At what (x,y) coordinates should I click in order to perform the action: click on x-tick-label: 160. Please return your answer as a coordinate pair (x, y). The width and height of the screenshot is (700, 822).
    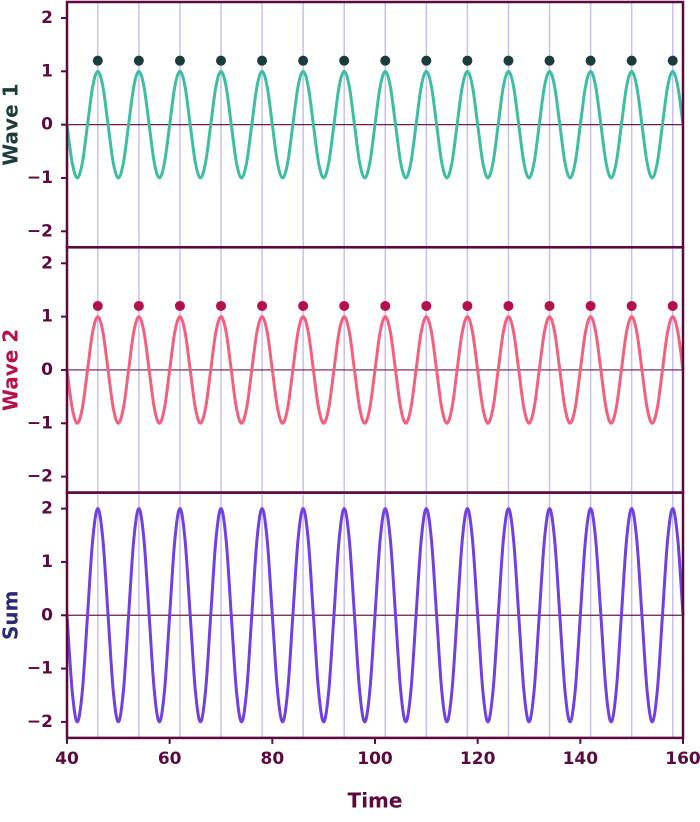
    Looking at the image, I should click on (682, 759).